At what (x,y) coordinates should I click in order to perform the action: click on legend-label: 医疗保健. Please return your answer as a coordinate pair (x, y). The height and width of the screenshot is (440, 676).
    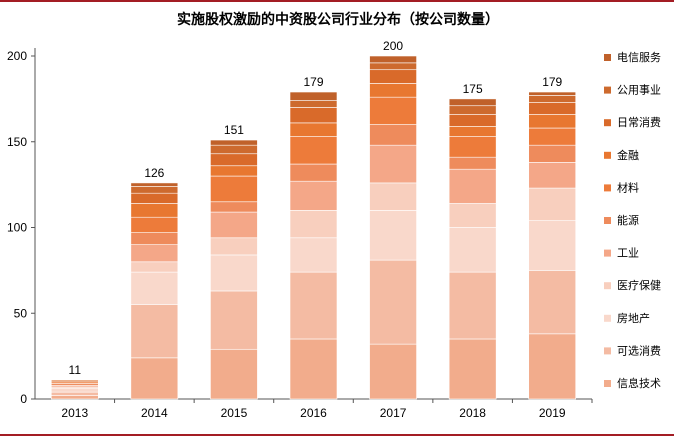
    Looking at the image, I should click on (639, 285).